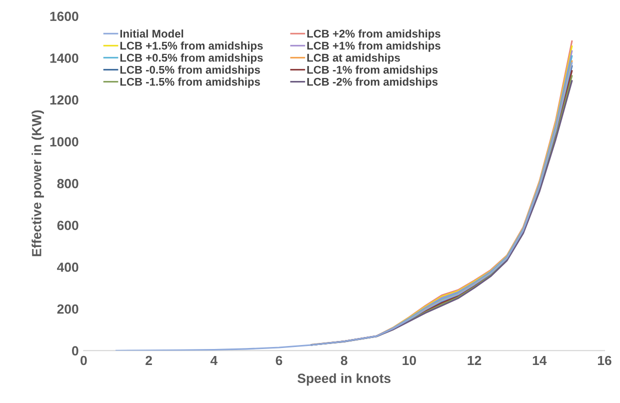 The height and width of the screenshot is (403, 620). Describe the element at coordinates (344, 361) in the screenshot. I see `x-tick-label: 8` at that location.